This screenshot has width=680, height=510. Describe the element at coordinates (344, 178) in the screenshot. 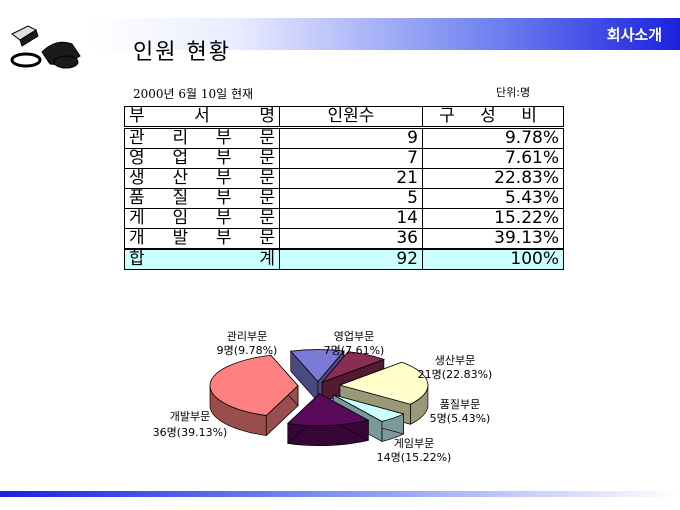

I see `table-row: 생 산 부 문 21 22.83%` at that location.